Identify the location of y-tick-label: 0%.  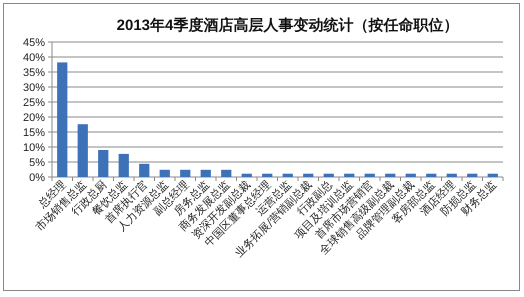
(37, 178).